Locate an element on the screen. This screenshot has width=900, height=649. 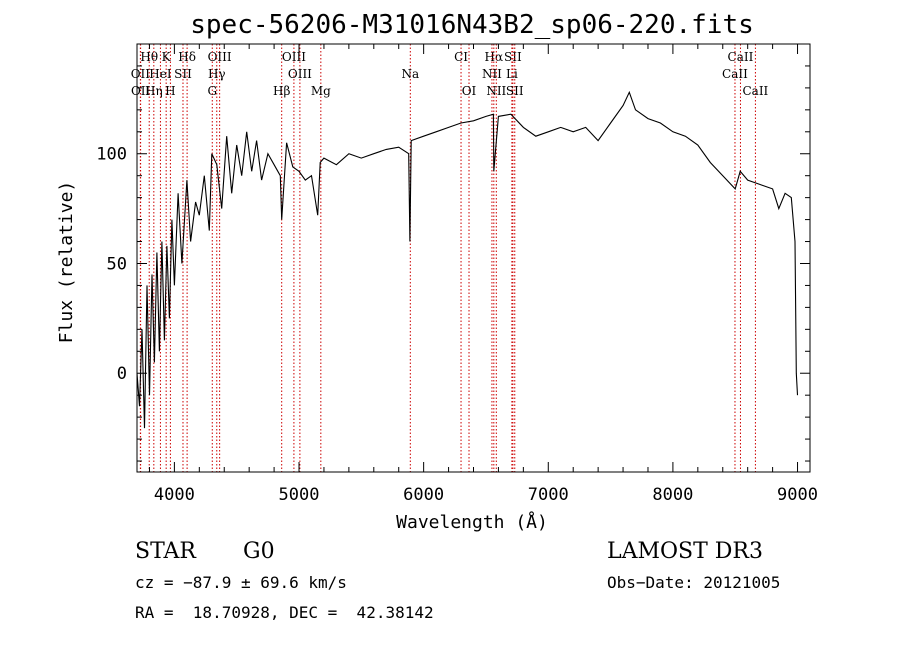
x-tick-label: 6000 is located at coordinates (423, 495).